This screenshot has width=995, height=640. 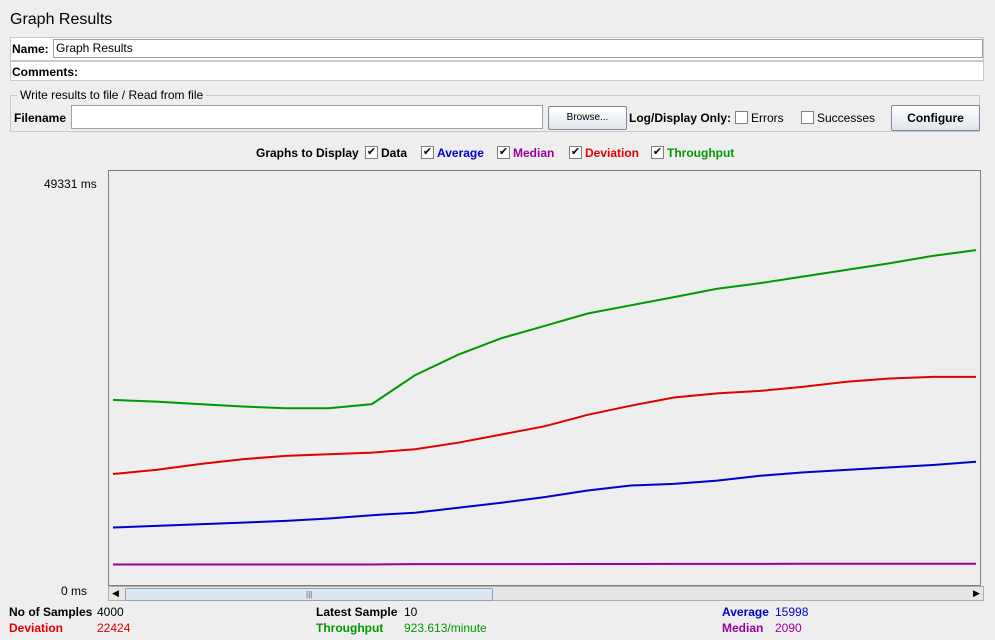 What do you see at coordinates (112, 95) in the screenshot?
I see `file-group-legend: Write results to file / Read from file` at bounding box center [112, 95].